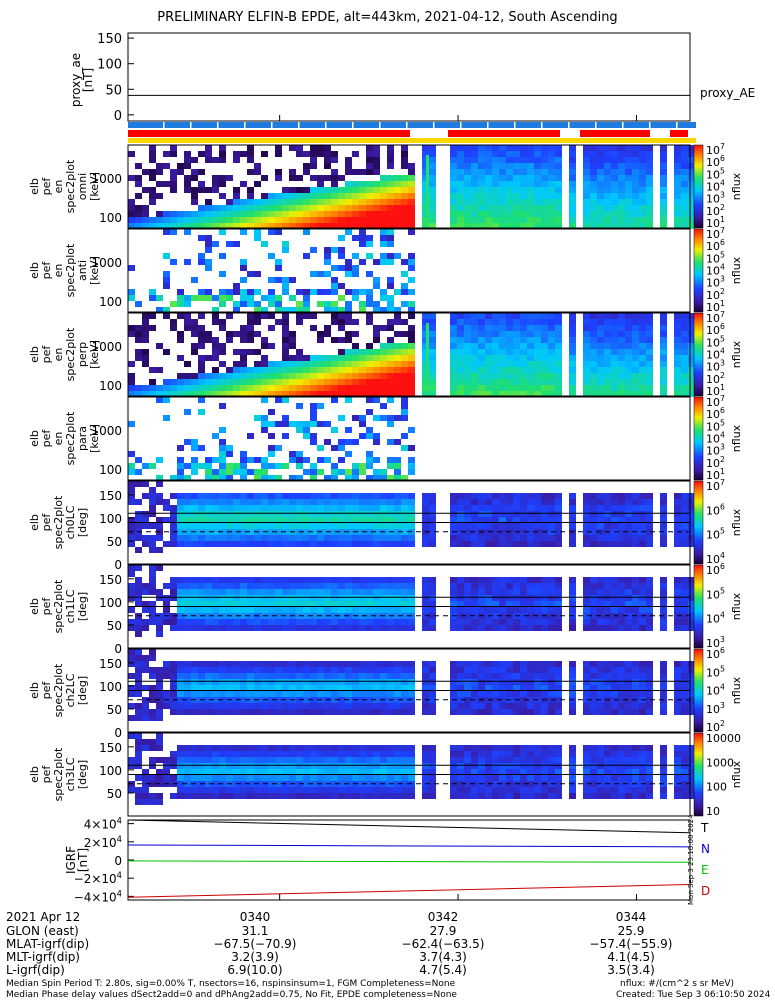 This screenshot has width=775, height=1000. What do you see at coordinates (34, 270) in the screenshot?
I see `panel-axis-label: elb` at bounding box center [34, 270].